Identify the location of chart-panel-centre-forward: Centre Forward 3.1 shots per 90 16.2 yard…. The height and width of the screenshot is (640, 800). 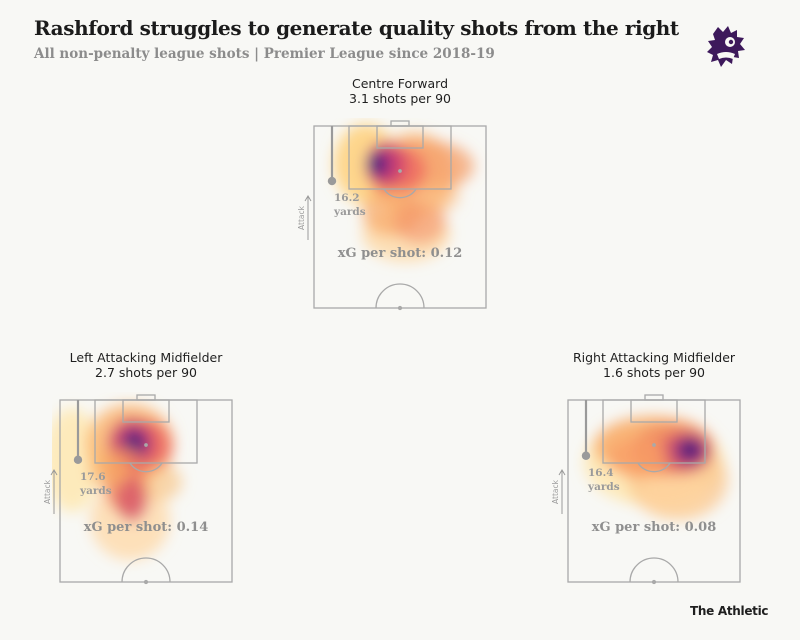
(398, 196).